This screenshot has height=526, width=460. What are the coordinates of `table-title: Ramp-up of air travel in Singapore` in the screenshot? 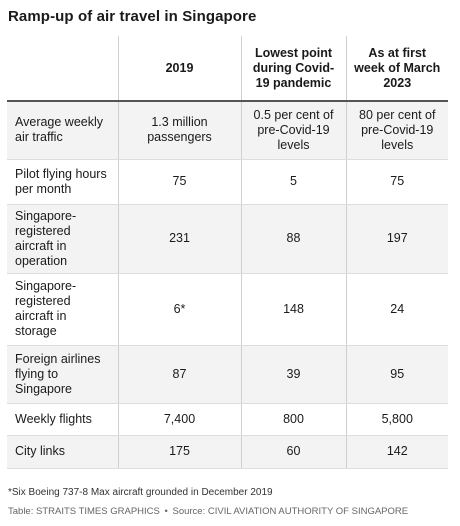 It's located at (132, 16).